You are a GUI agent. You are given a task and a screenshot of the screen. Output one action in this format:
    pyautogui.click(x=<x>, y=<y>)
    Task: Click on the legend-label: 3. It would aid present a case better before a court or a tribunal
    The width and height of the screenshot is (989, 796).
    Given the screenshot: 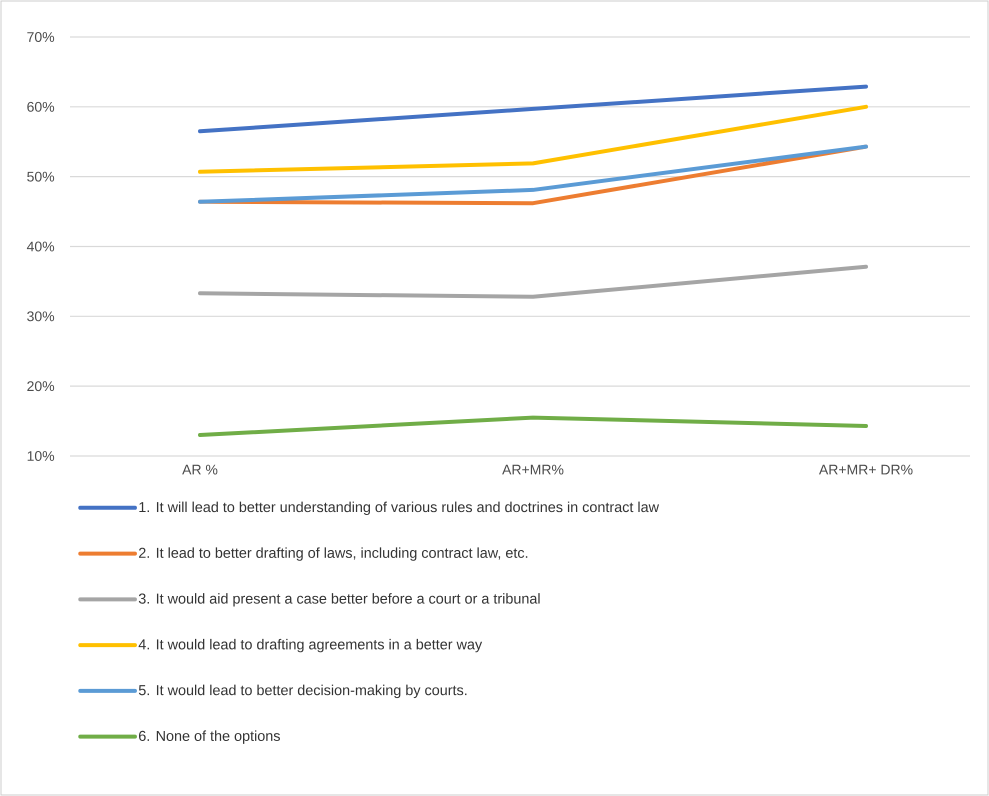 What is the action you would take?
    pyautogui.click(x=339, y=600)
    